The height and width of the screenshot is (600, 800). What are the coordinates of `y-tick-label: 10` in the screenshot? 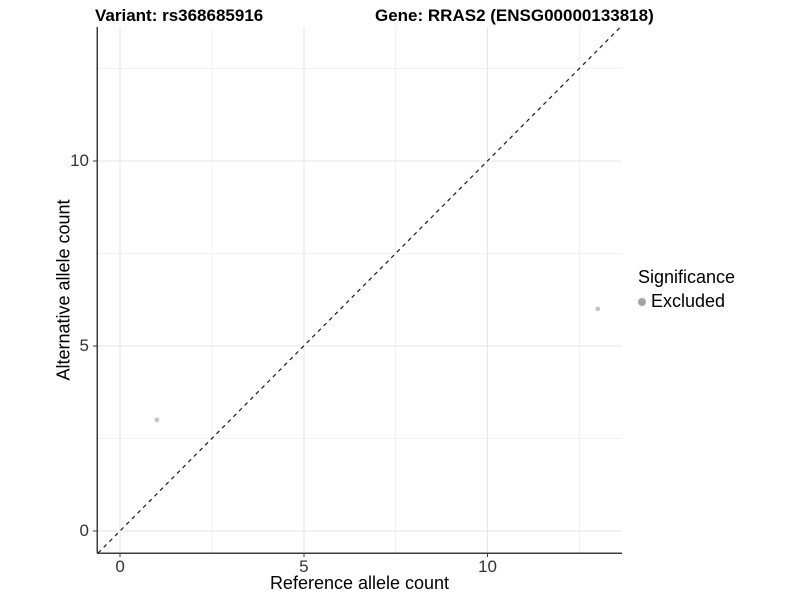 It's located at (79, 160).